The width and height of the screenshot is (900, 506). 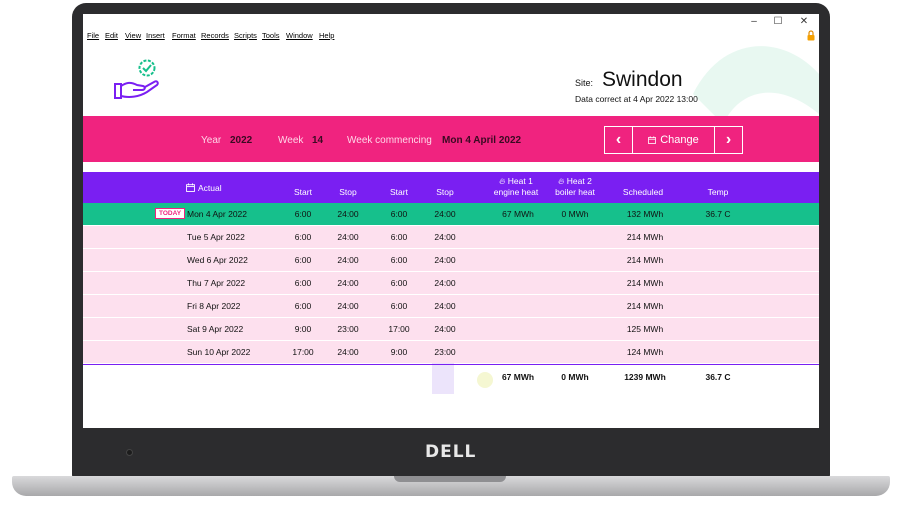 I want to click on menu-window: Window, so click(x=299, y=35).